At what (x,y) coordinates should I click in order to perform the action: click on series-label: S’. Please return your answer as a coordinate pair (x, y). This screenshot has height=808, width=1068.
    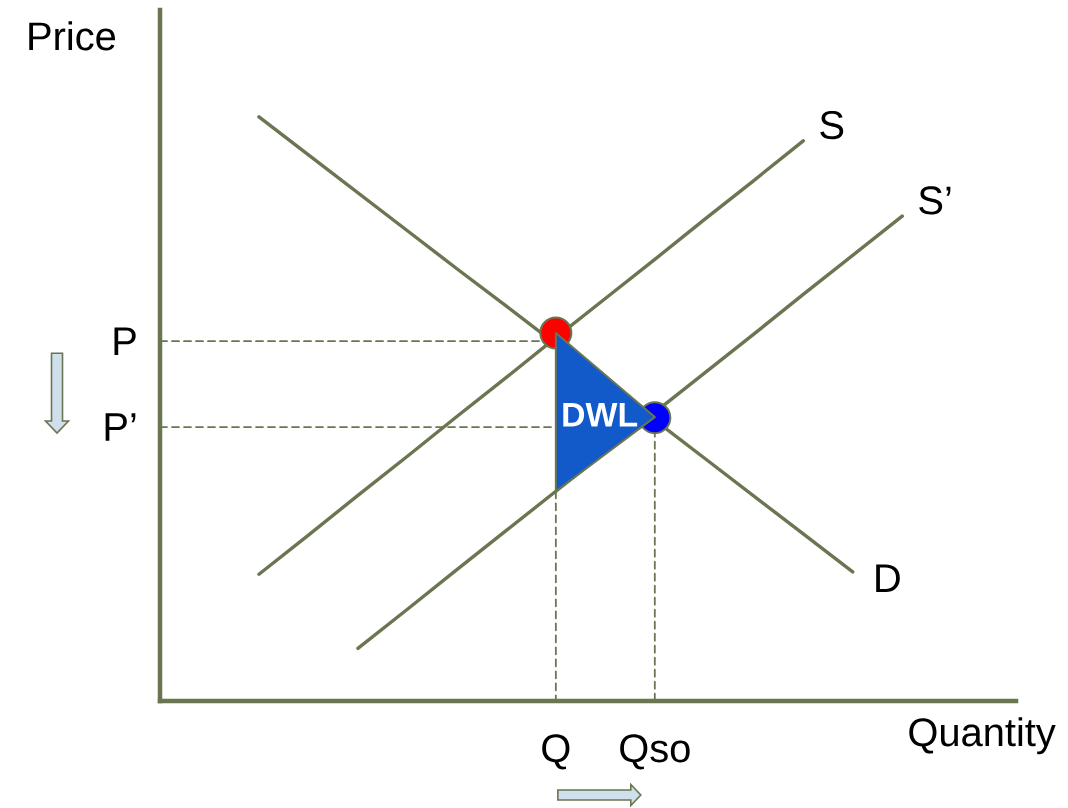
    Looking at the image, I should click on (935, 200).